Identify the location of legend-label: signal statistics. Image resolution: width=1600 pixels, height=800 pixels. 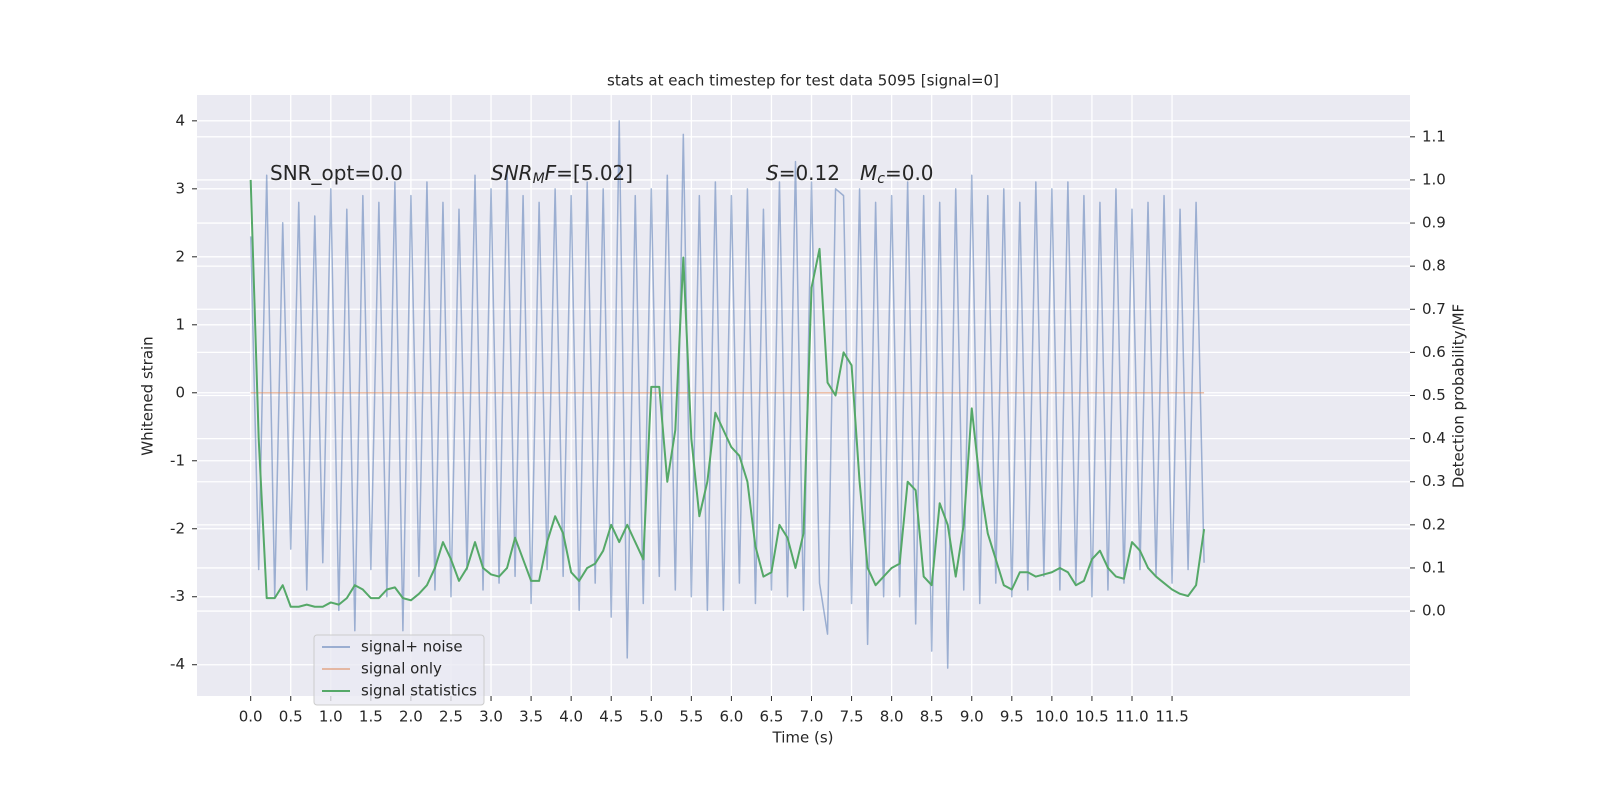
(419, 691).